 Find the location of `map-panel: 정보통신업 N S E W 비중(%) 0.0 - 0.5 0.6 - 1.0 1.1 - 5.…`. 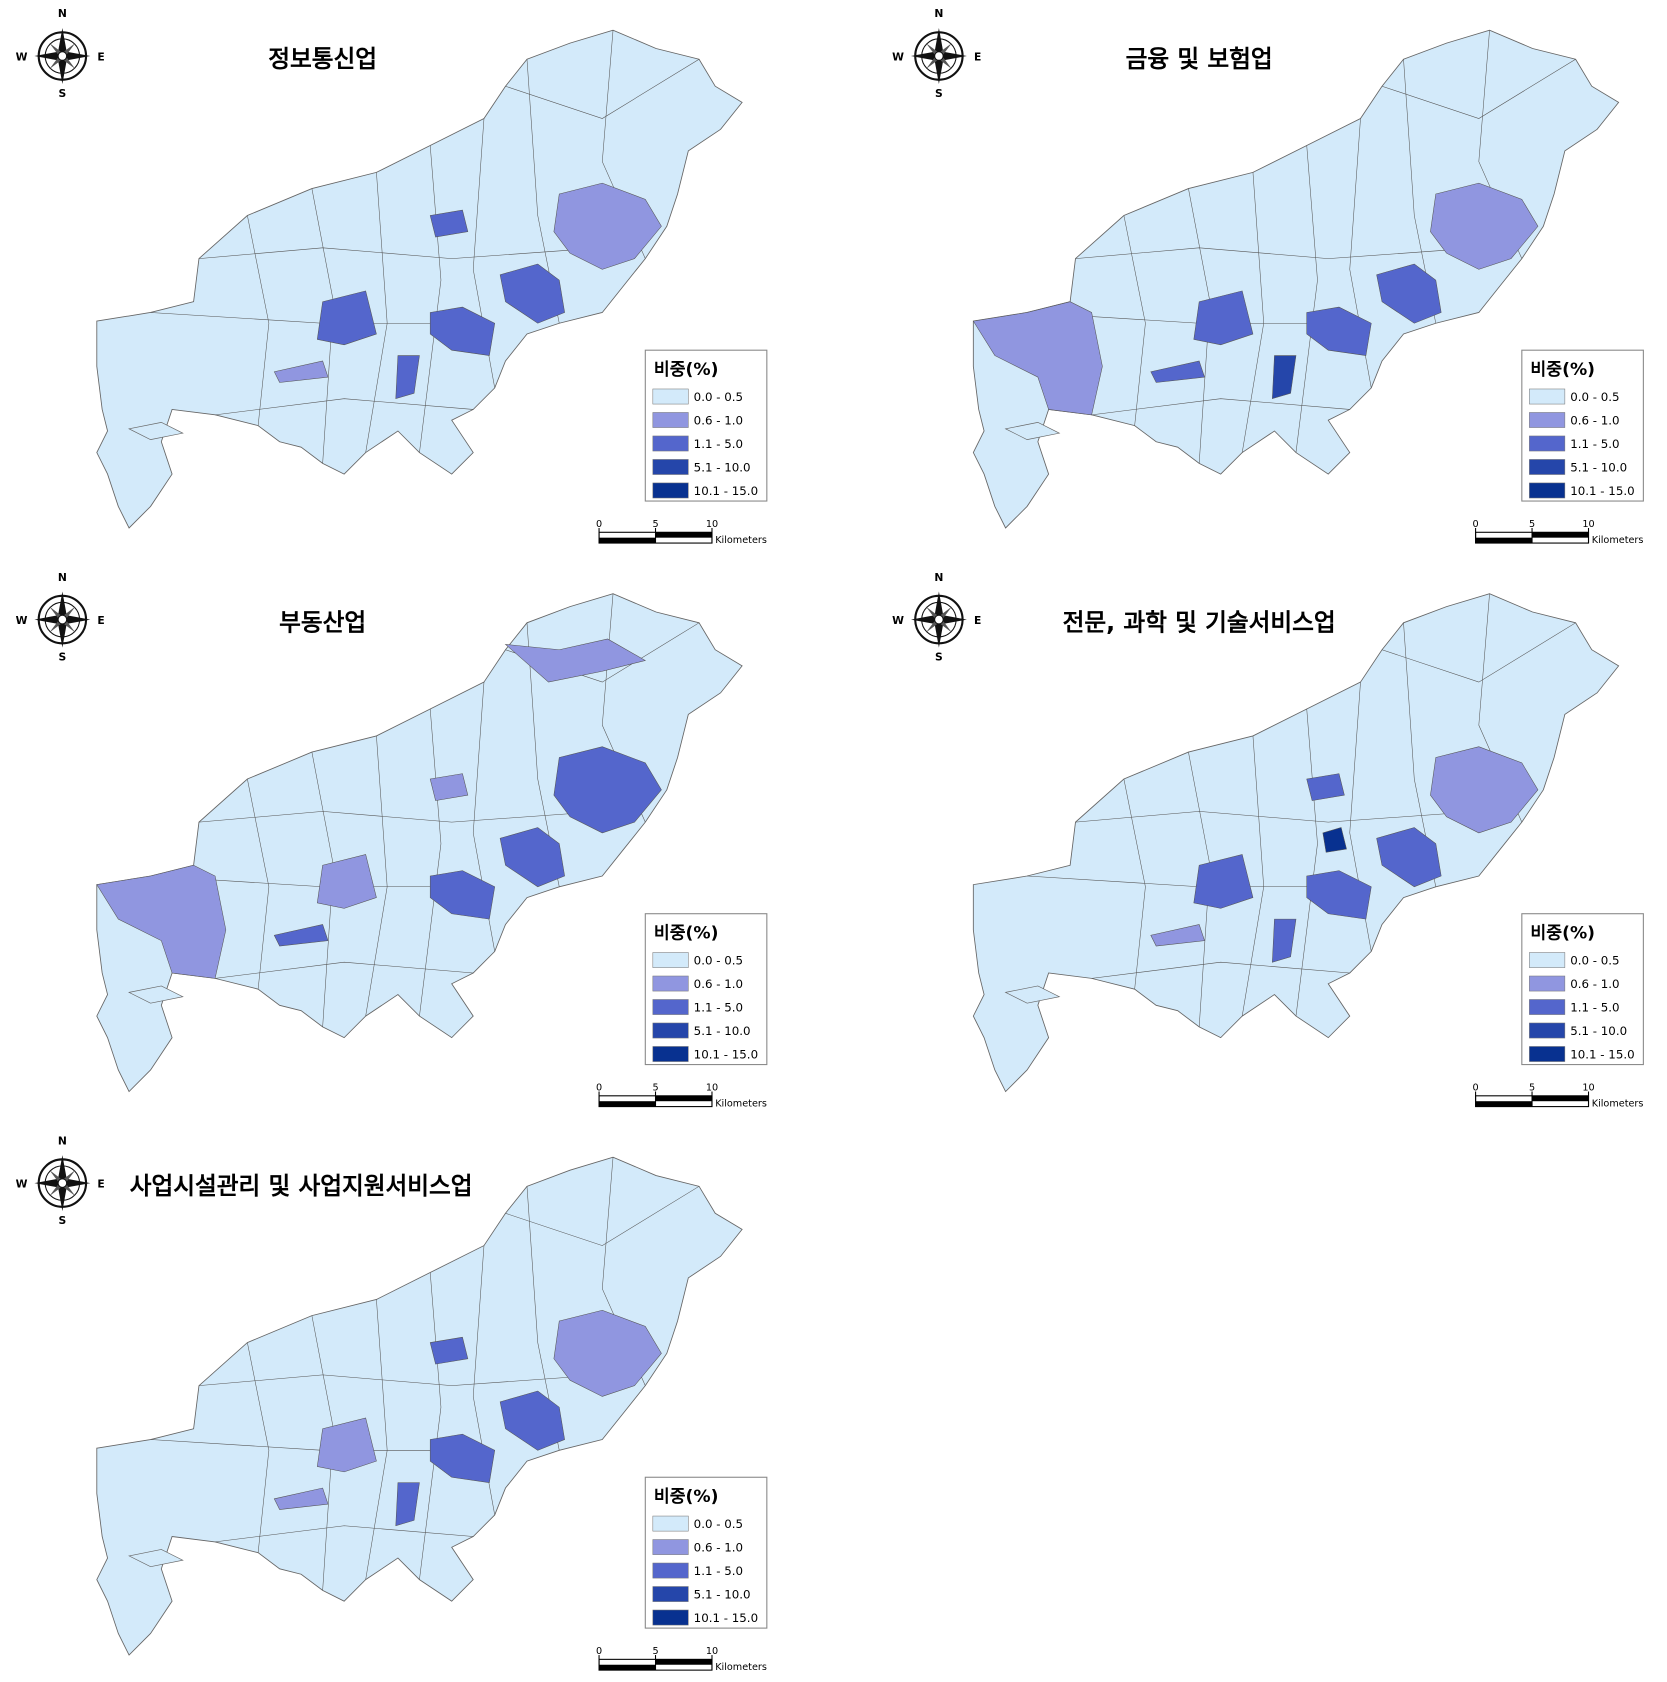

map-panel: 정보통신업 N S E W 비중(%) 0.0 - 0.5 0.6 - 1.0 1.1 - 5.… is located at coordinates (392, 276).